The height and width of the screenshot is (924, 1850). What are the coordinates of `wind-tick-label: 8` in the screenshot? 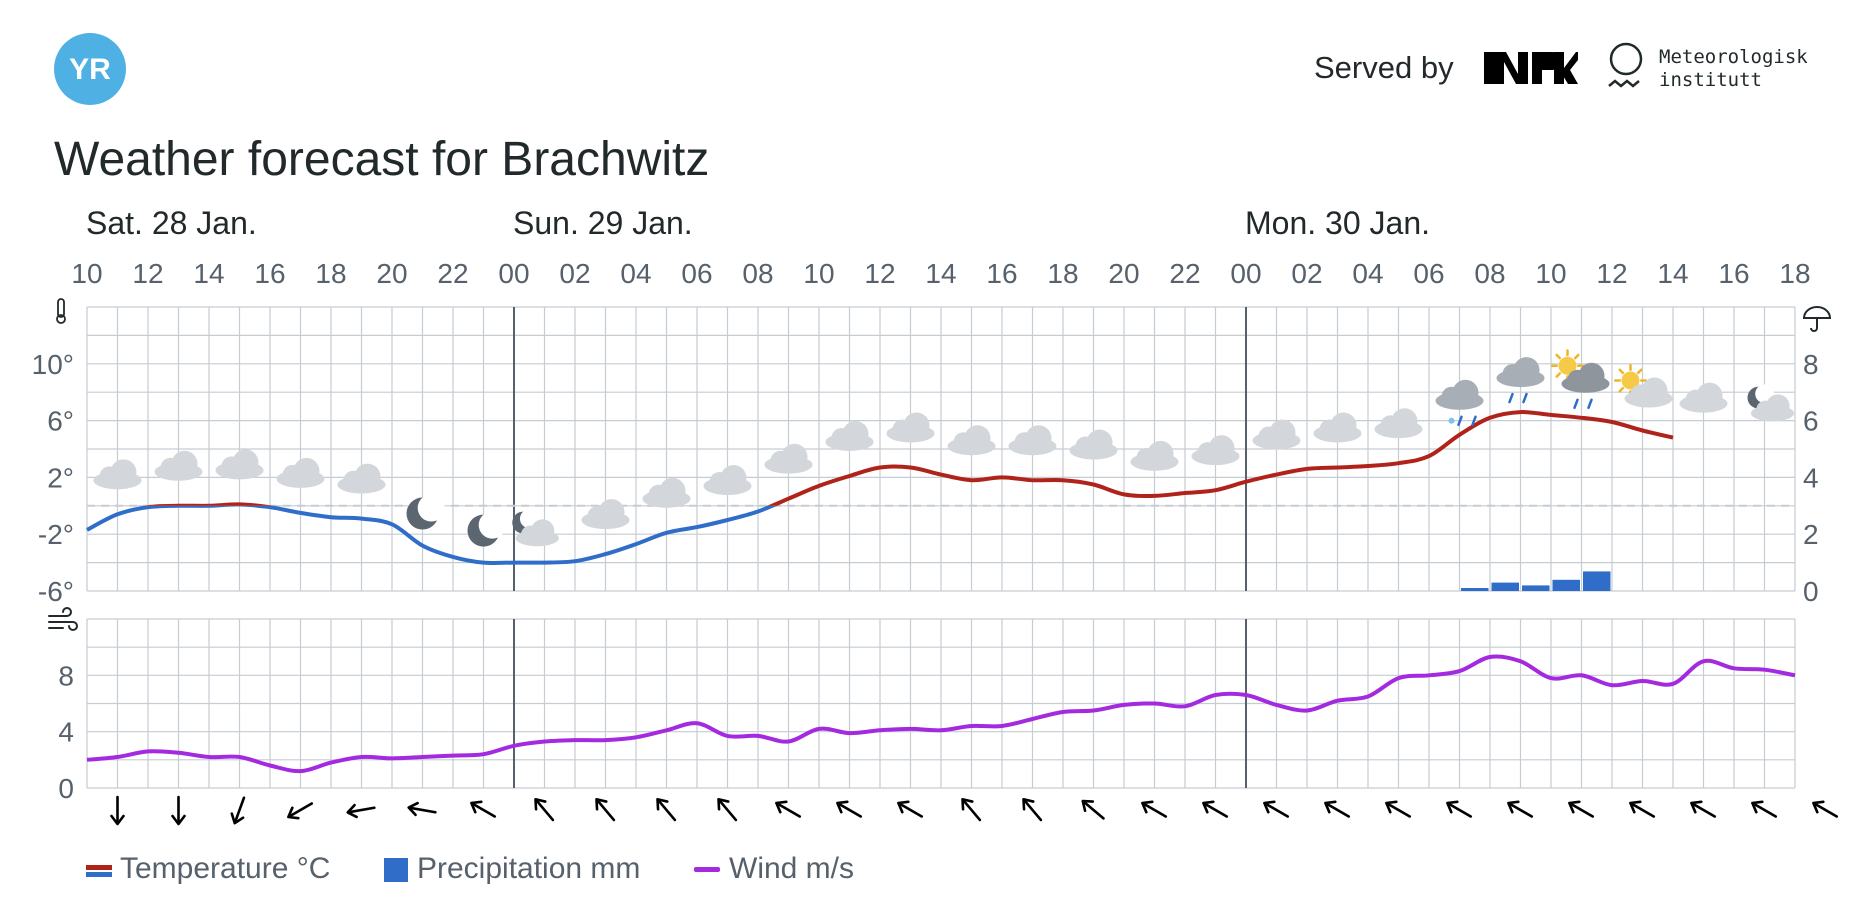 It's located at (66, 675).